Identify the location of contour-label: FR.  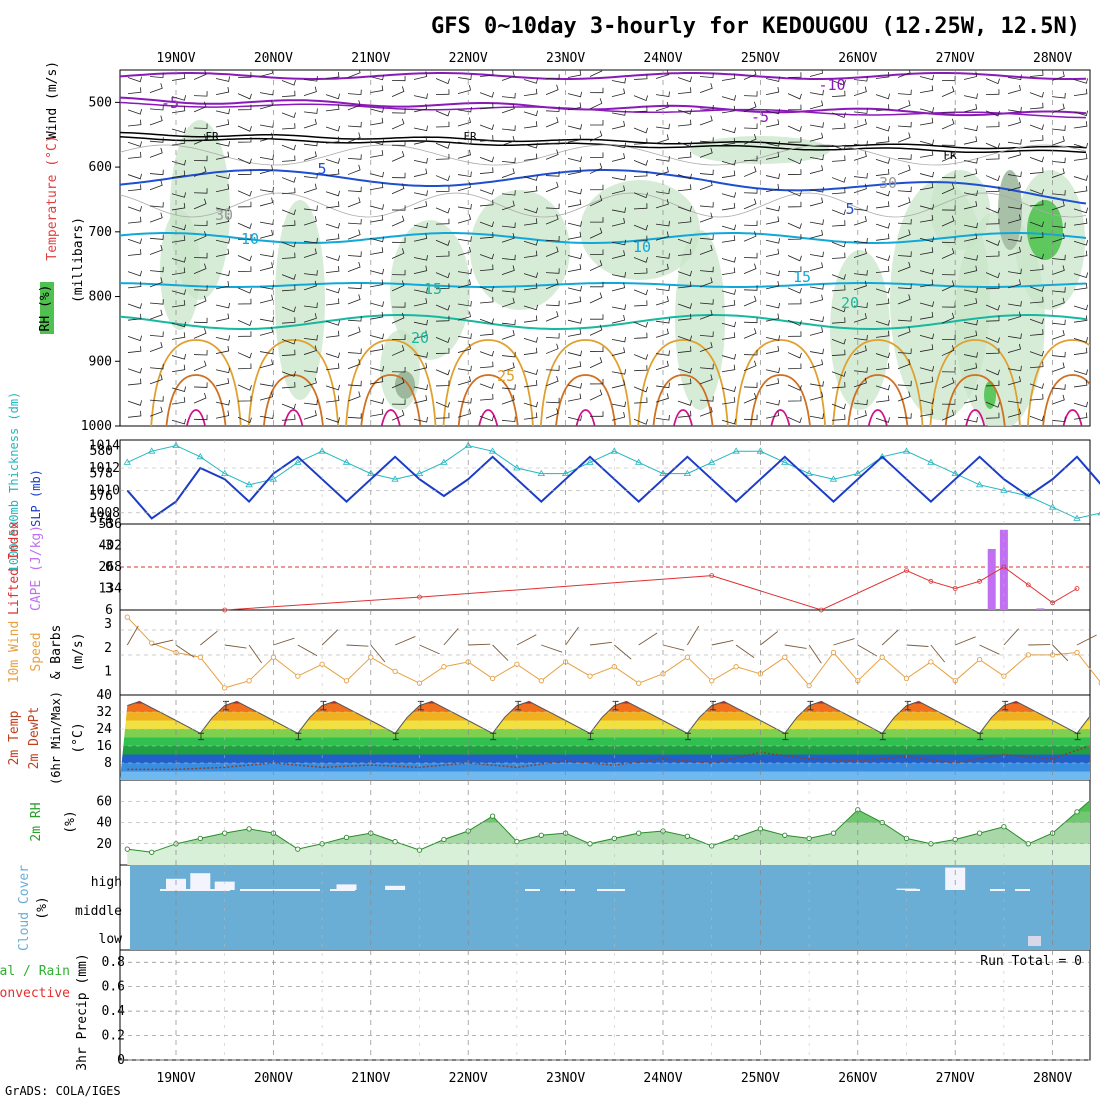
(212, 136).